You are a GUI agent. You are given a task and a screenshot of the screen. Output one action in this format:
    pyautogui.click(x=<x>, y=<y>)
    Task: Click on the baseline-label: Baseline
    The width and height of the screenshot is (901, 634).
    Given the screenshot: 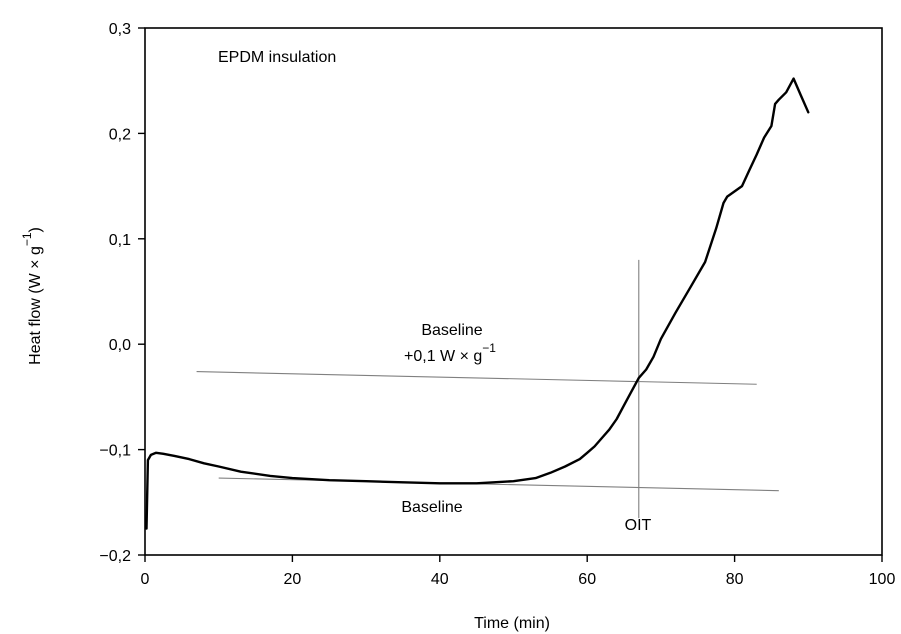 What is the action you would take?
    pyautogui.click(x=431, y=507)
    